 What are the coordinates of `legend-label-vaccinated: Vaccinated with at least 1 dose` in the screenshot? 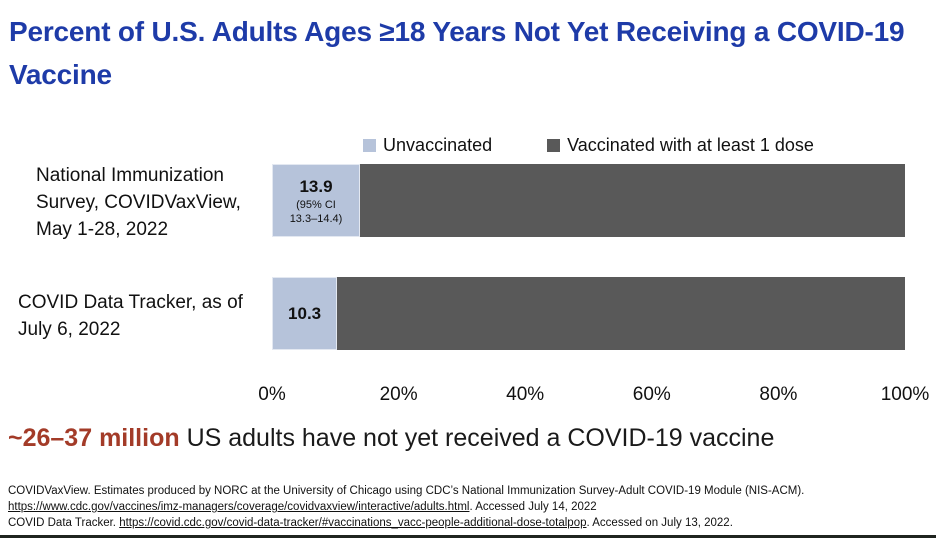 It's located at (690, 145).